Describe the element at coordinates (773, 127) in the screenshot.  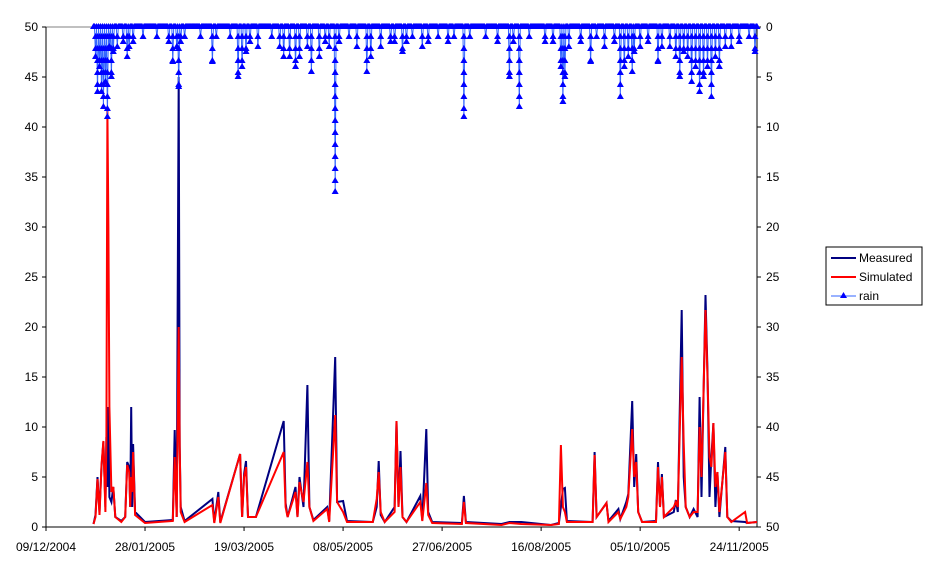
I see `y2-tick-label: 10` at that location.